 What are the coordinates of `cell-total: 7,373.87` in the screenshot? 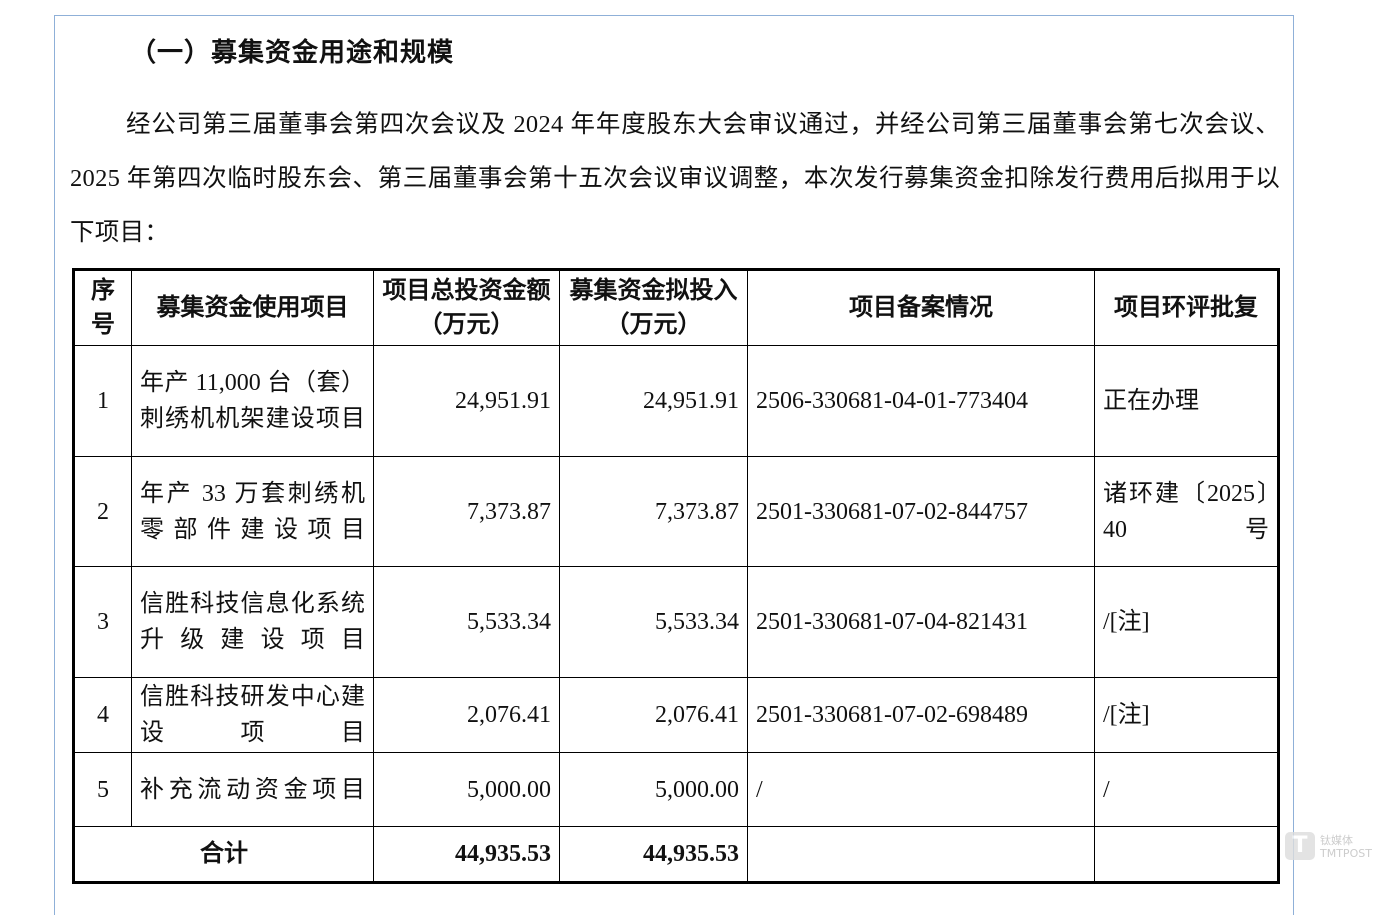 It's located at (466, 511).